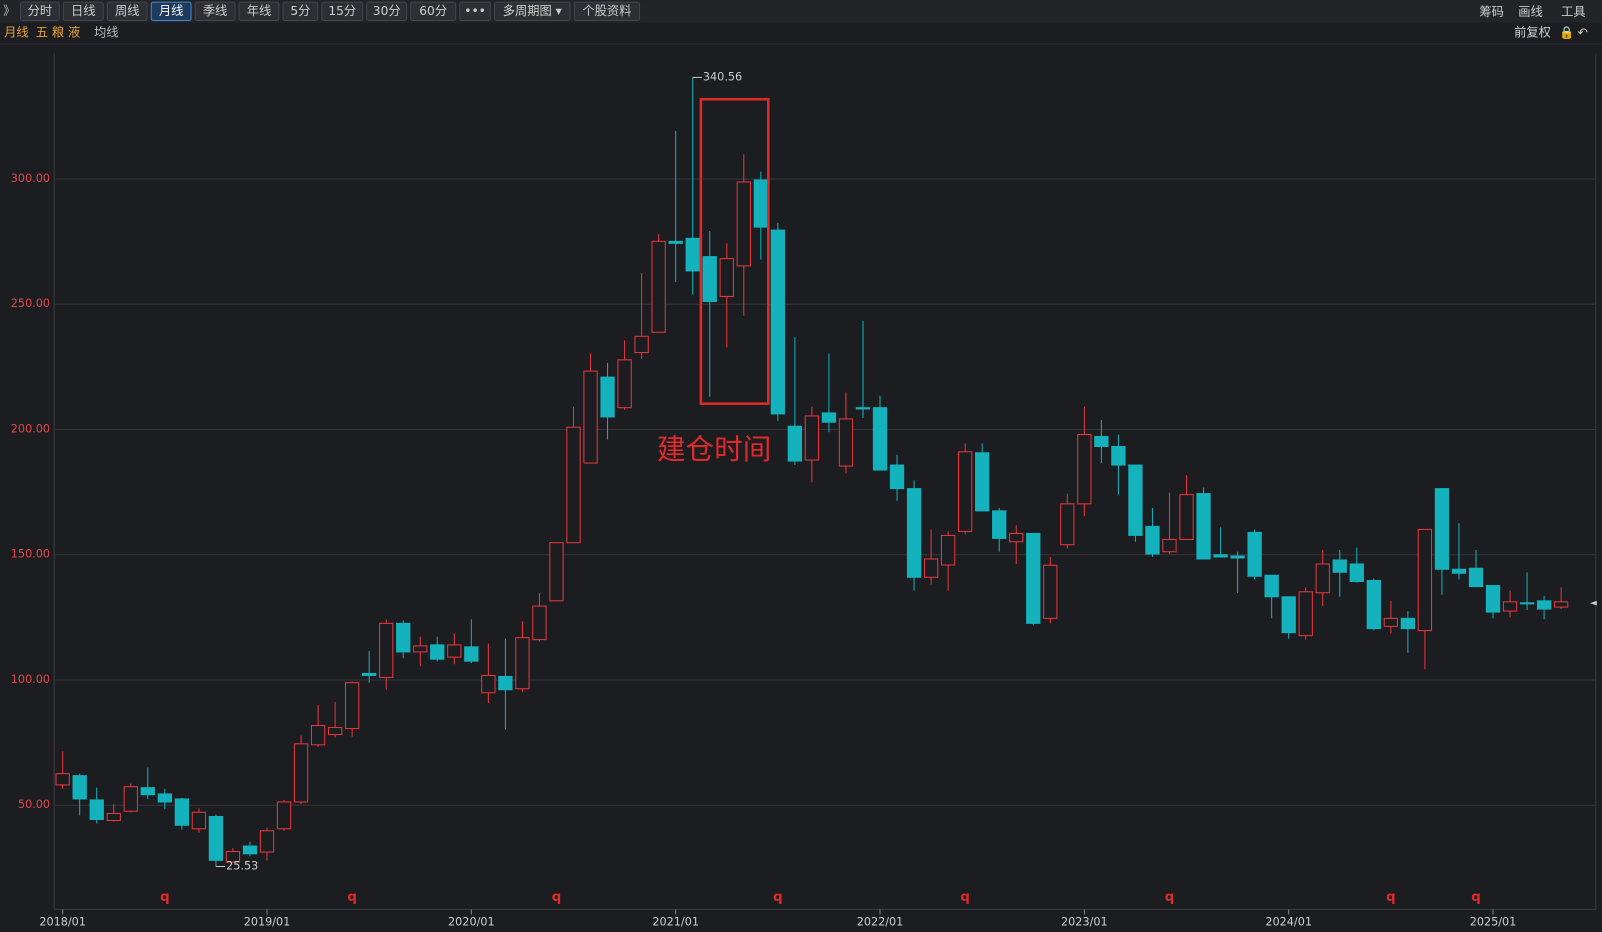  What do you see at coordinates (9, 11) in the screenshot?
I see `collapse-icon: 》` at bounding box center [9, 11].